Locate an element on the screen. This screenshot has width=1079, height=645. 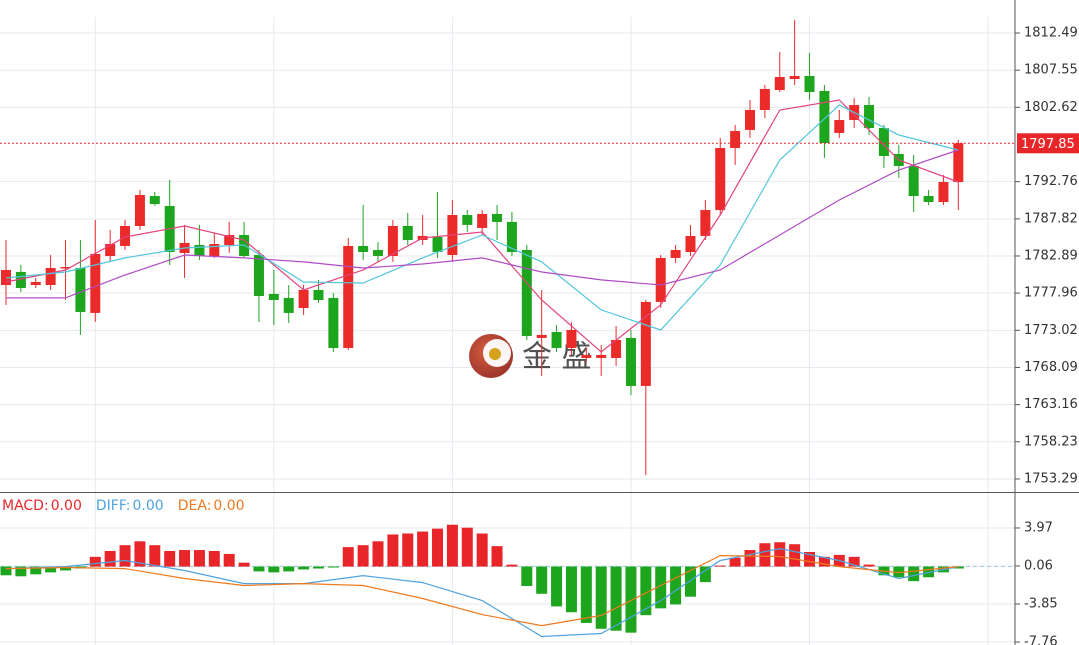
logo-dot is located at coordinates (495, 354).